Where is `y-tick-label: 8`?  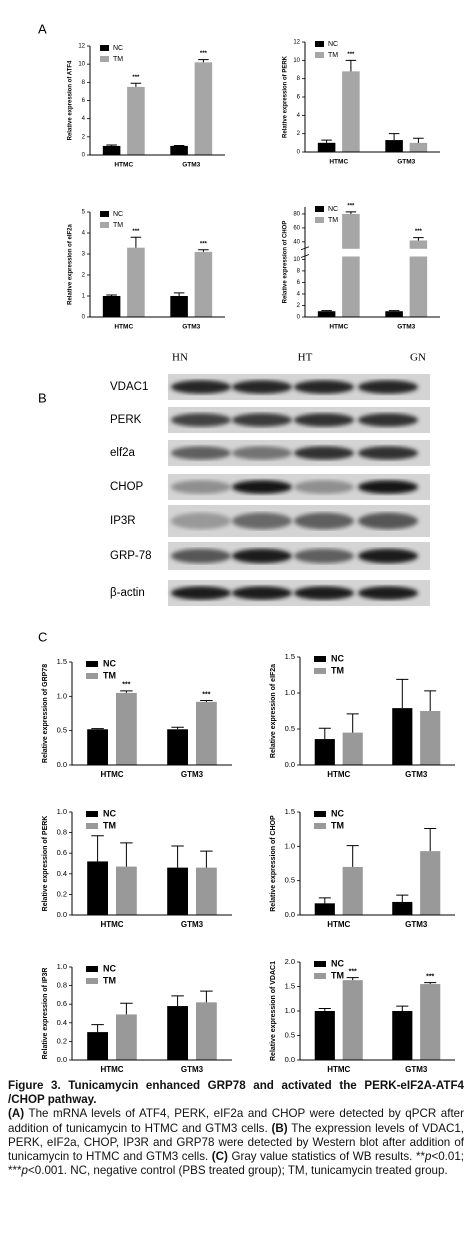 y-tick-label: 8 is located at coordinates (84, 83).